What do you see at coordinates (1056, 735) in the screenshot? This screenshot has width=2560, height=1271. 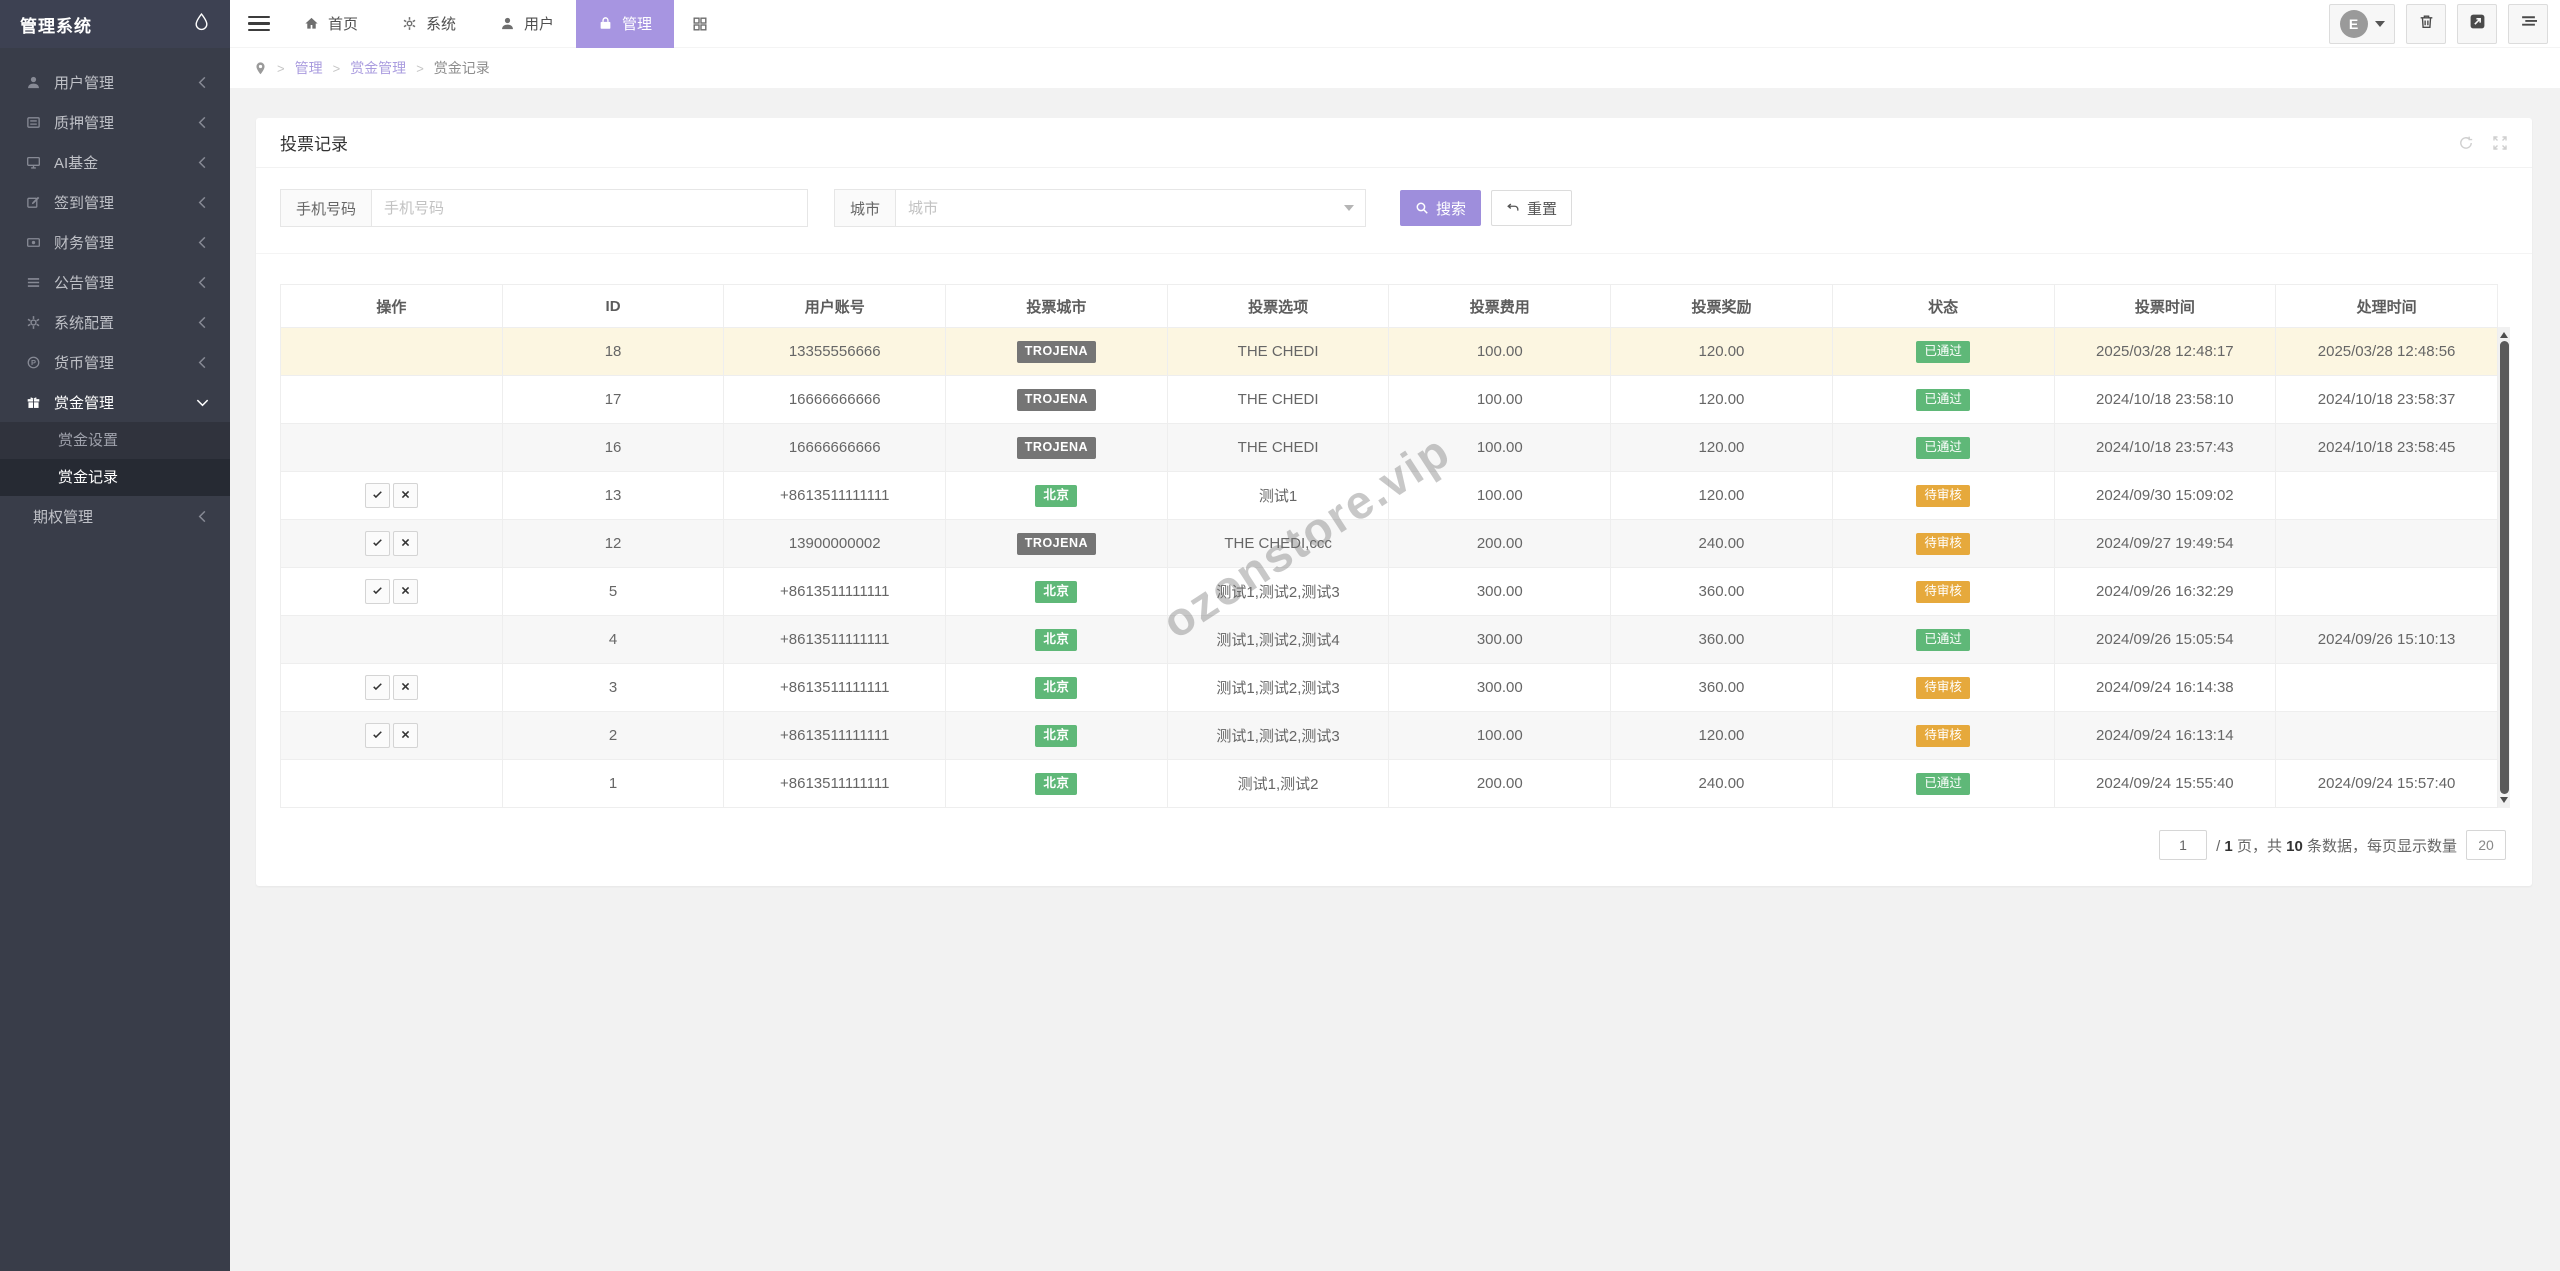 I see `city-cell: 北京` at bounding box center [1056, 735].